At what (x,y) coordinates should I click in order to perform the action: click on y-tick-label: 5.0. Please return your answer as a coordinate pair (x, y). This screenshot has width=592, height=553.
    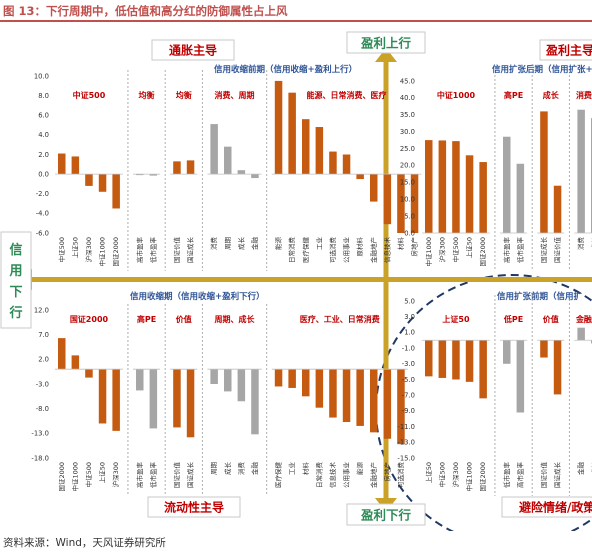
    Looking at the image, I should click on (409, 301).